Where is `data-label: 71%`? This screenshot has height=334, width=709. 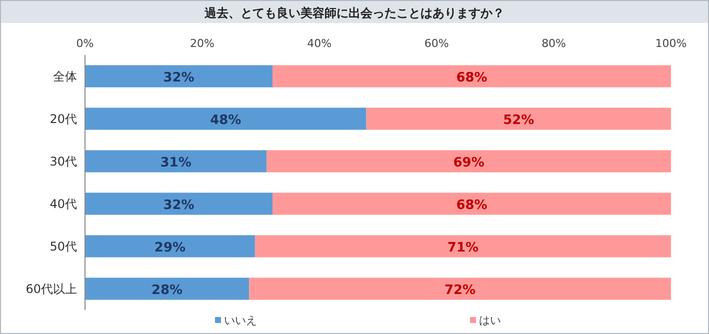
data-label: 71% is located at coordinates (463, 248).